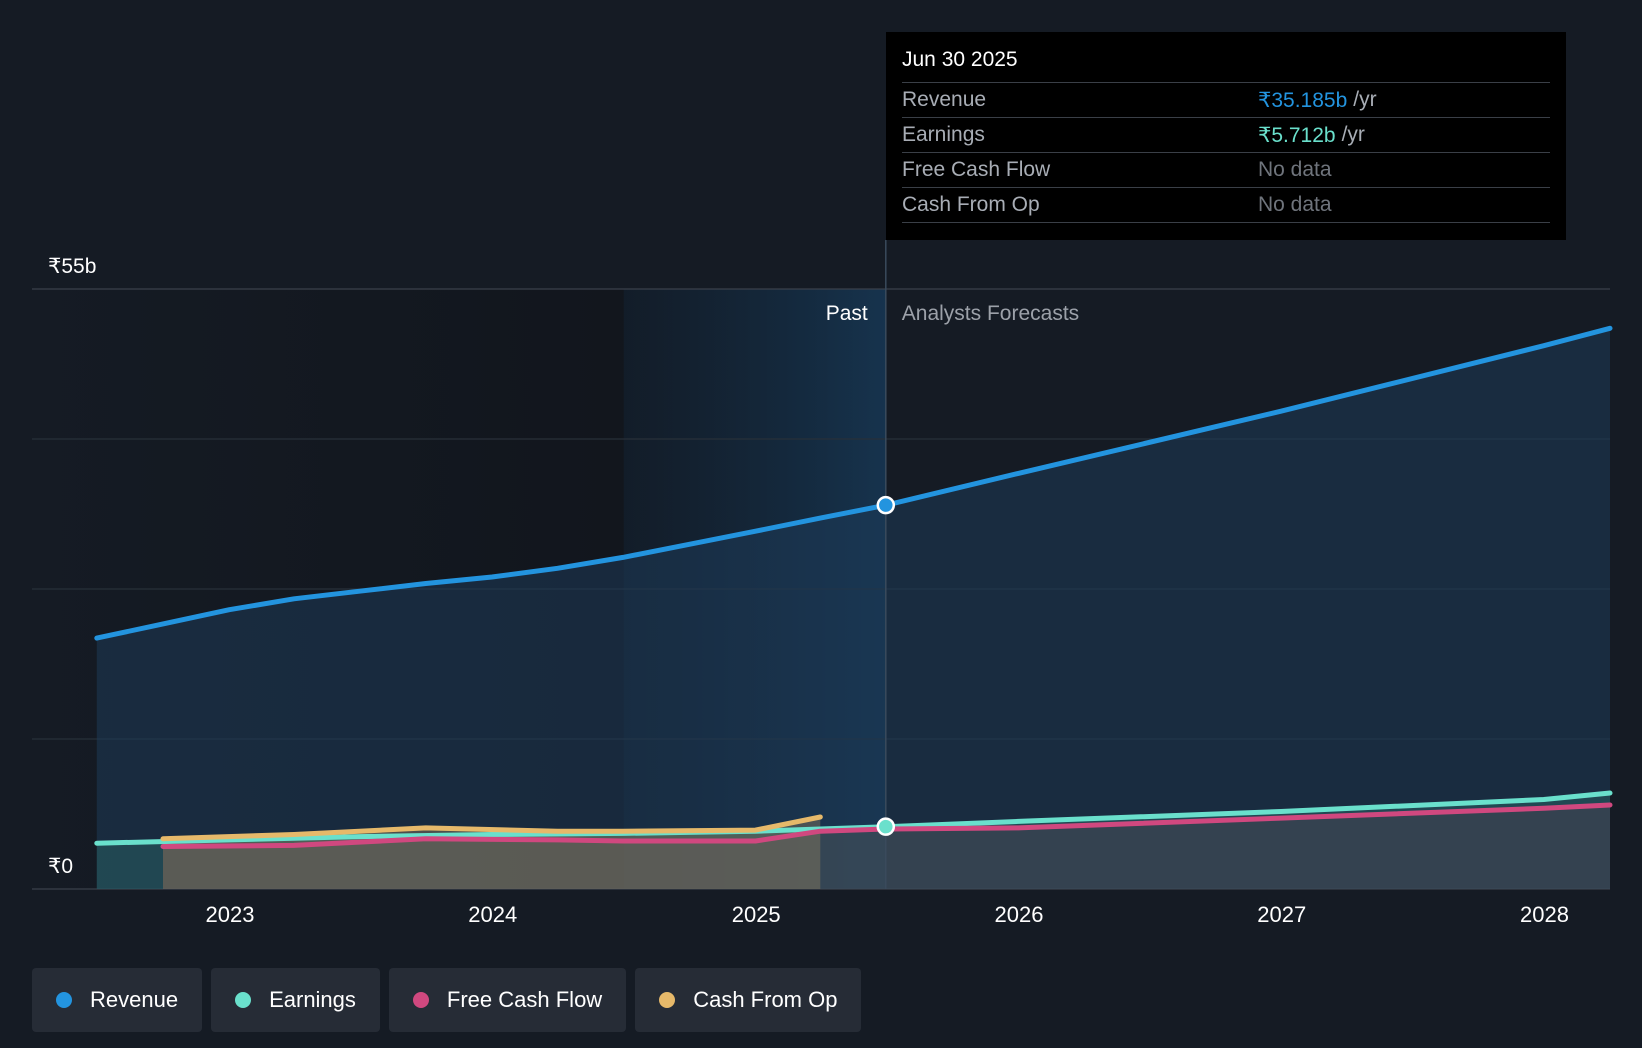 This screenshot has width=1642, height=1048. Describe the element at coordinates (229, 914) in the screenshot. I see `x-tick-label: 2023` at that location.